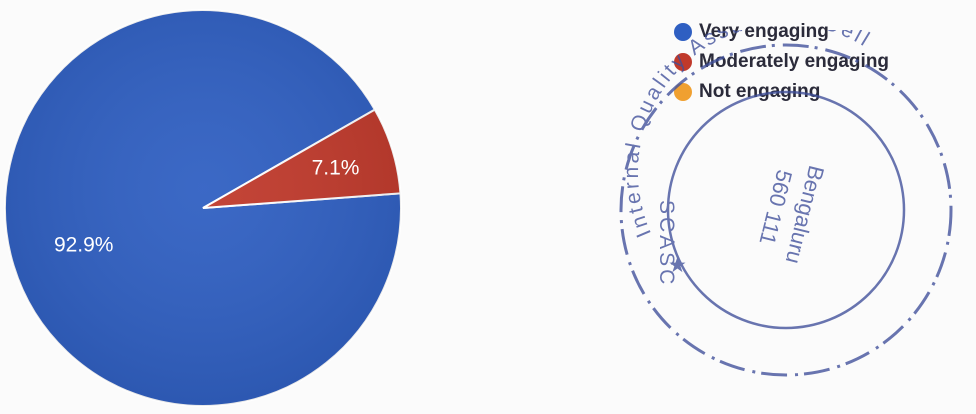 The image size is (976, 414). I want to click on legend-label: Very engaging, so click(764, 31).